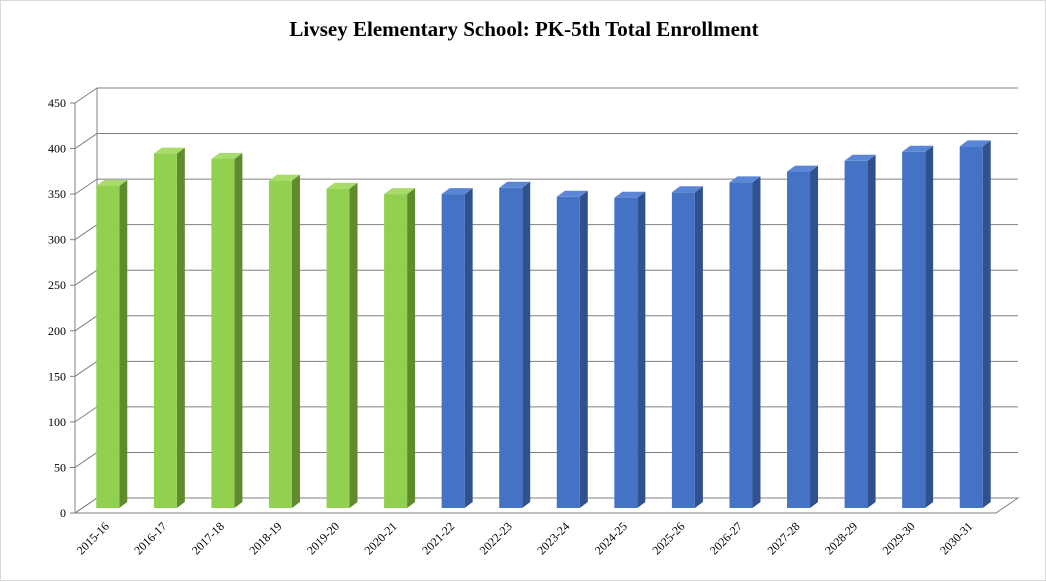 Image resolution: width=1046 pixels, height=582 pixels. I want to click on y-tick-label: 0, so click(63, 513).